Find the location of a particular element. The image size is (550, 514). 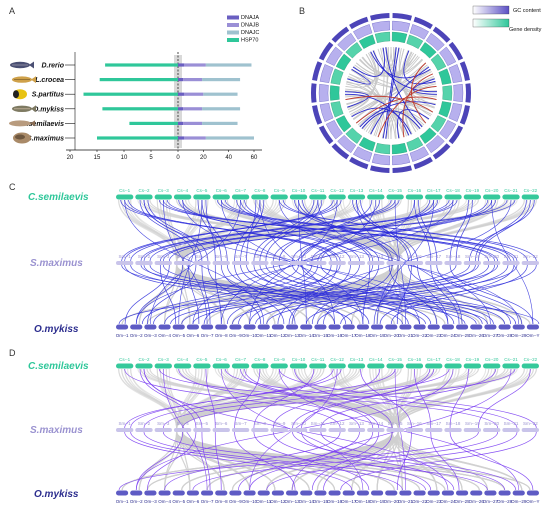

turbot-icon is located at coordinates (22, 138).